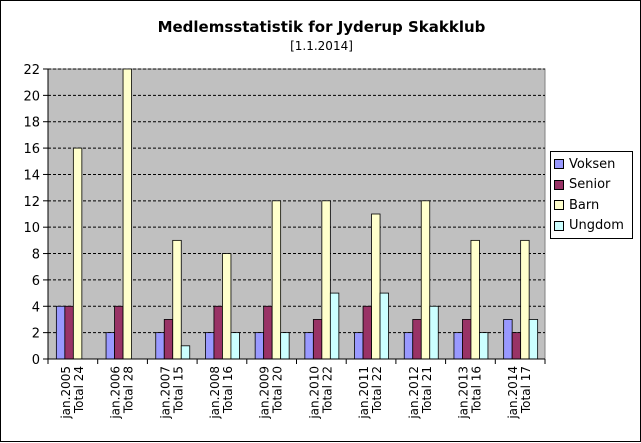 Image resolution: width=641 pixels, height=443 pixels. Describe the element at coordinates (31, 123) in the screenshot. I see `y-tick-label: 18` at that location.